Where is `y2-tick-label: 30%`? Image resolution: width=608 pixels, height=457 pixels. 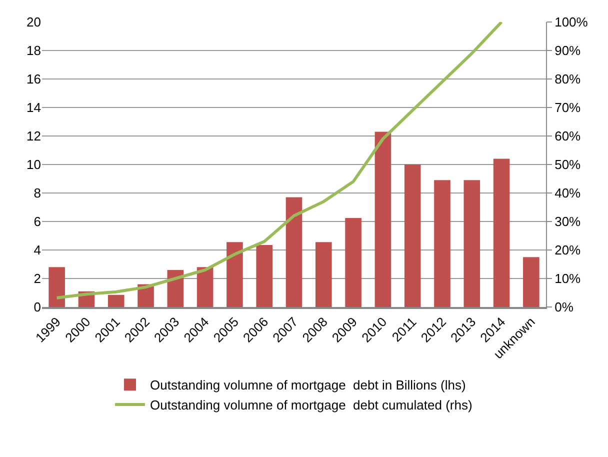
y2-tick-label: 30% is located at coordinates (568, 222).